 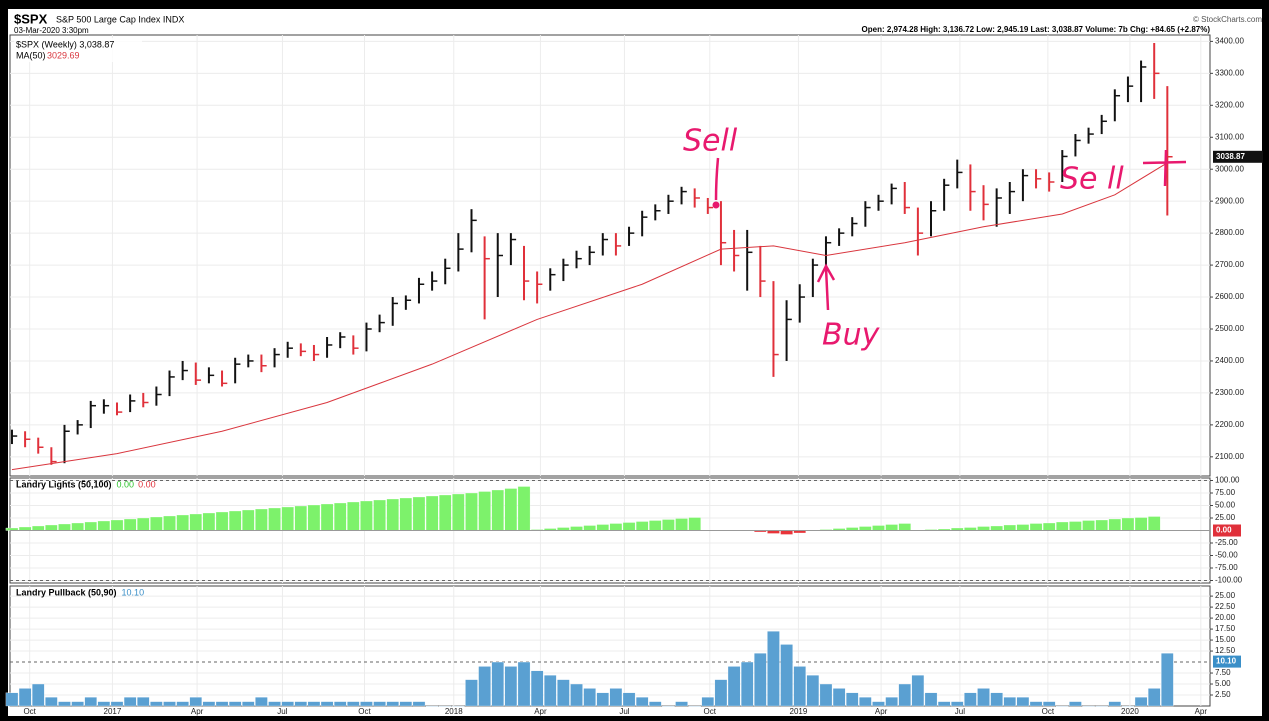 What do you see at coordinates (1164, 168) in the screenshot?
I see `annotation-mark` at bounding box center [1164, 168].